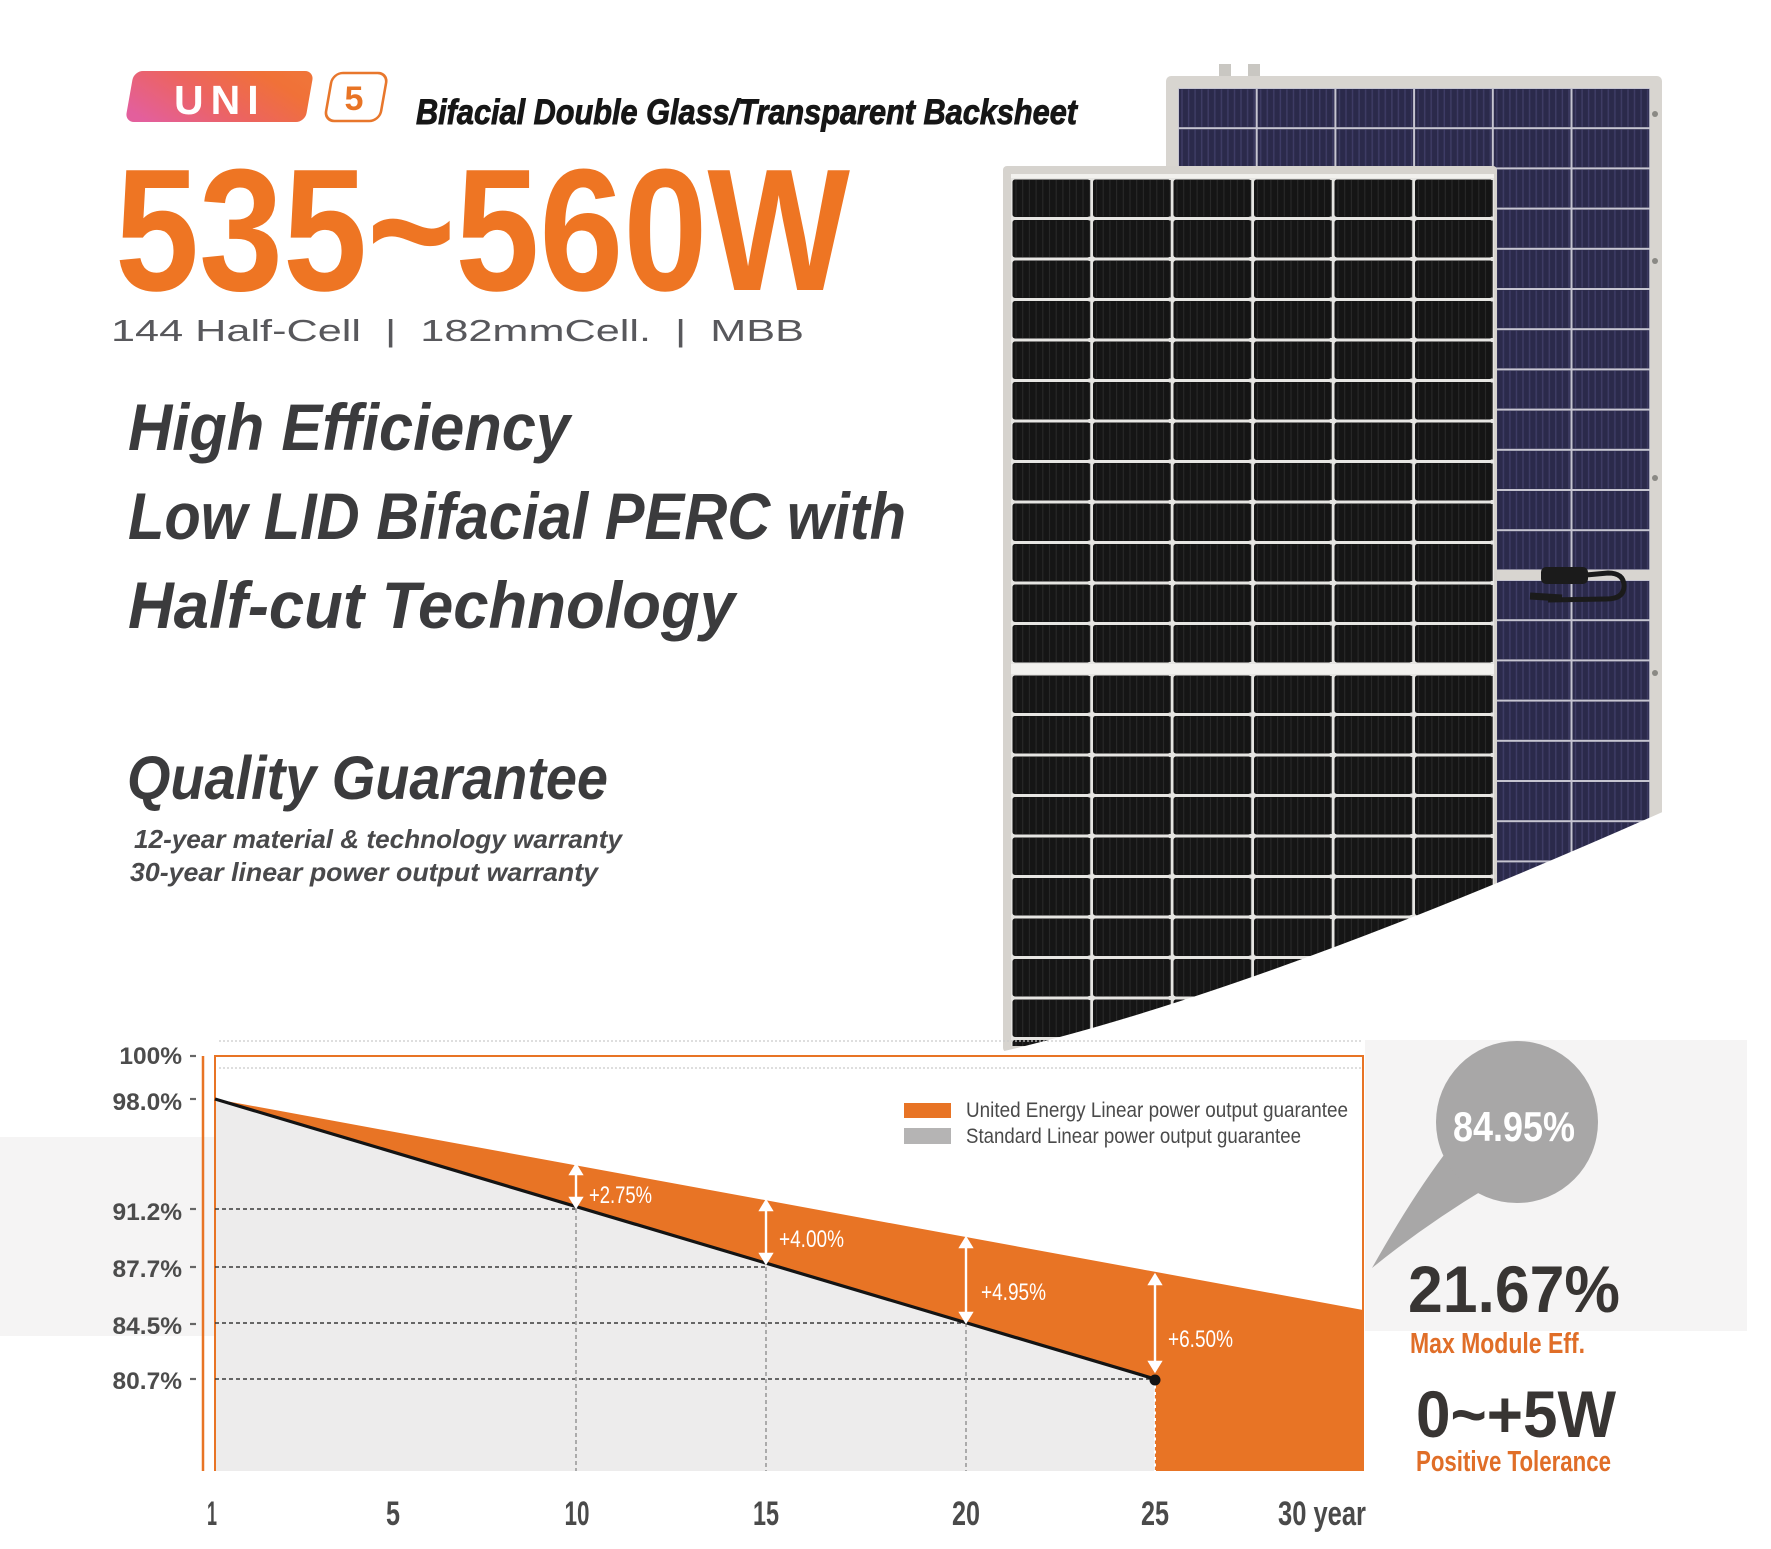 Image resolution: width=1771 pixels, height=1549 pixels. I want to click on svg-text: UNI, so click(220, 100).